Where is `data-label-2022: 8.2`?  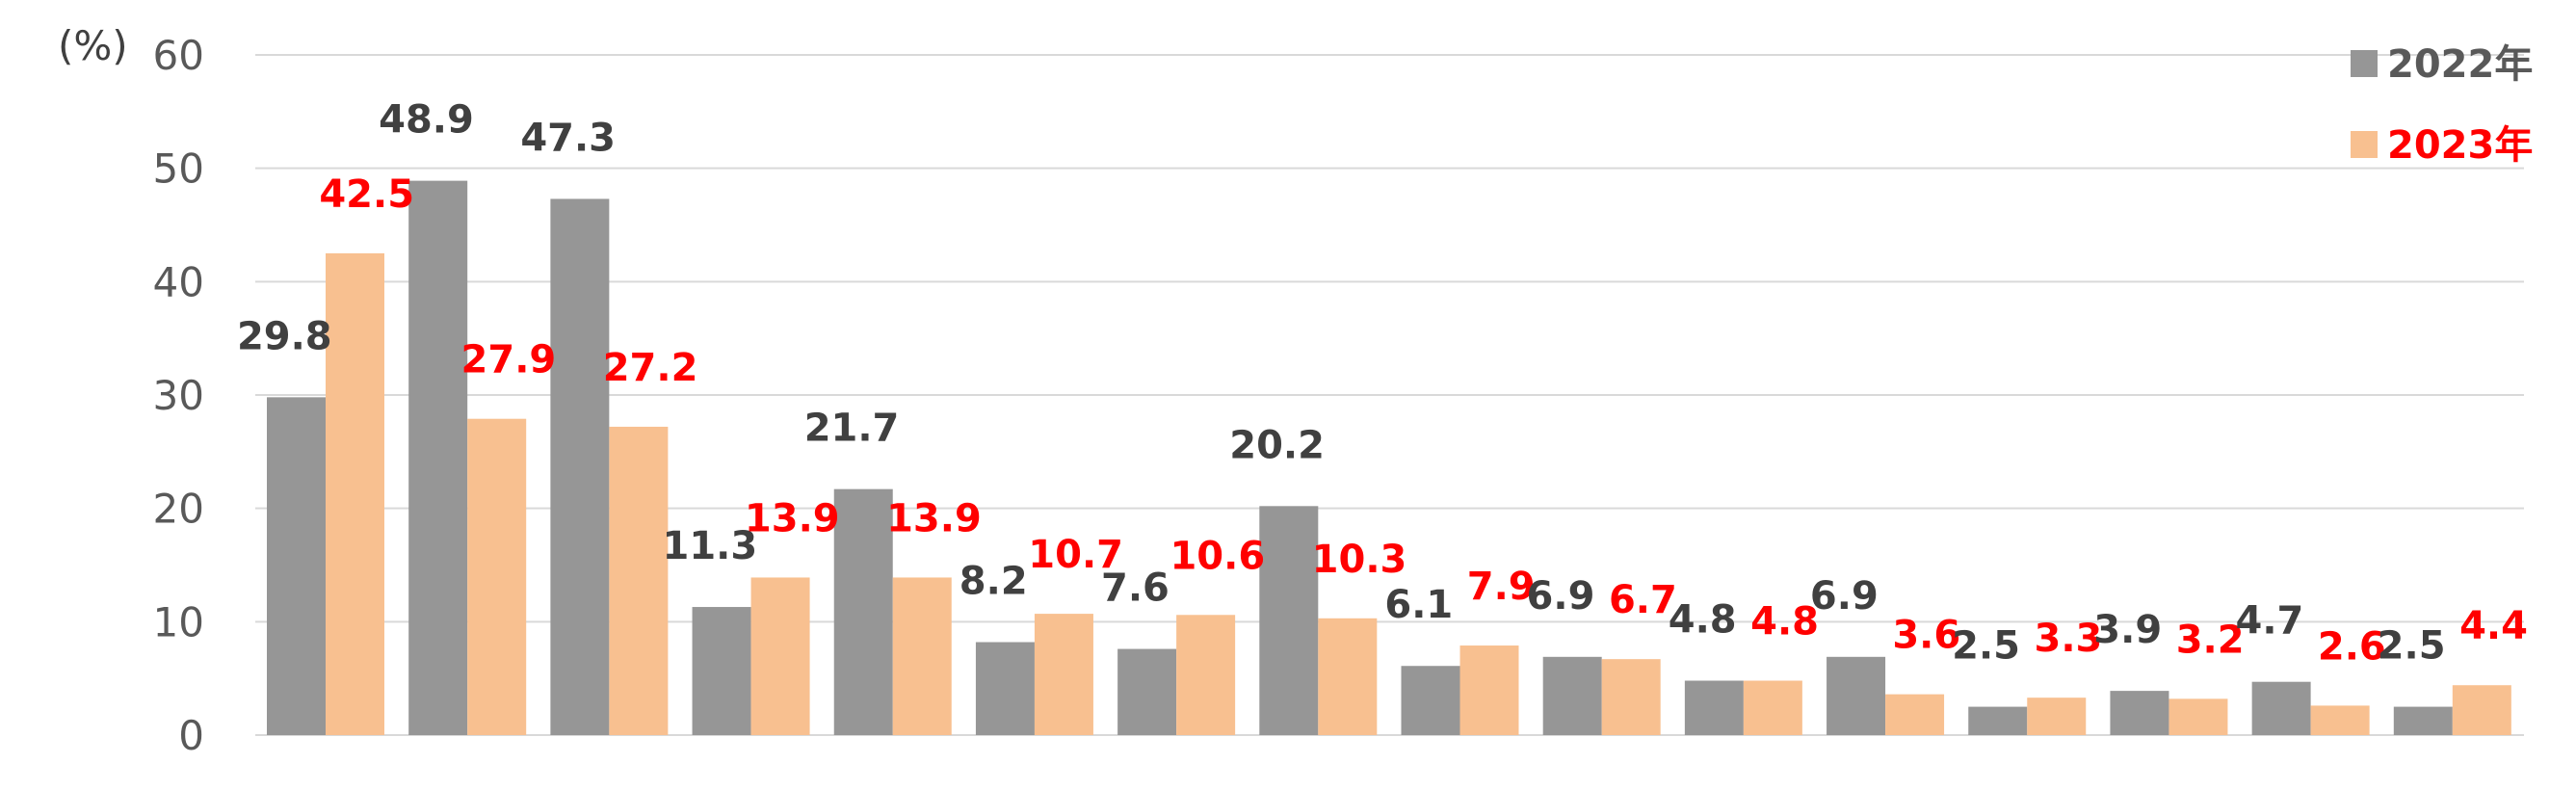
data-label-2022: 8.2 is located at coordinates (994, 582).